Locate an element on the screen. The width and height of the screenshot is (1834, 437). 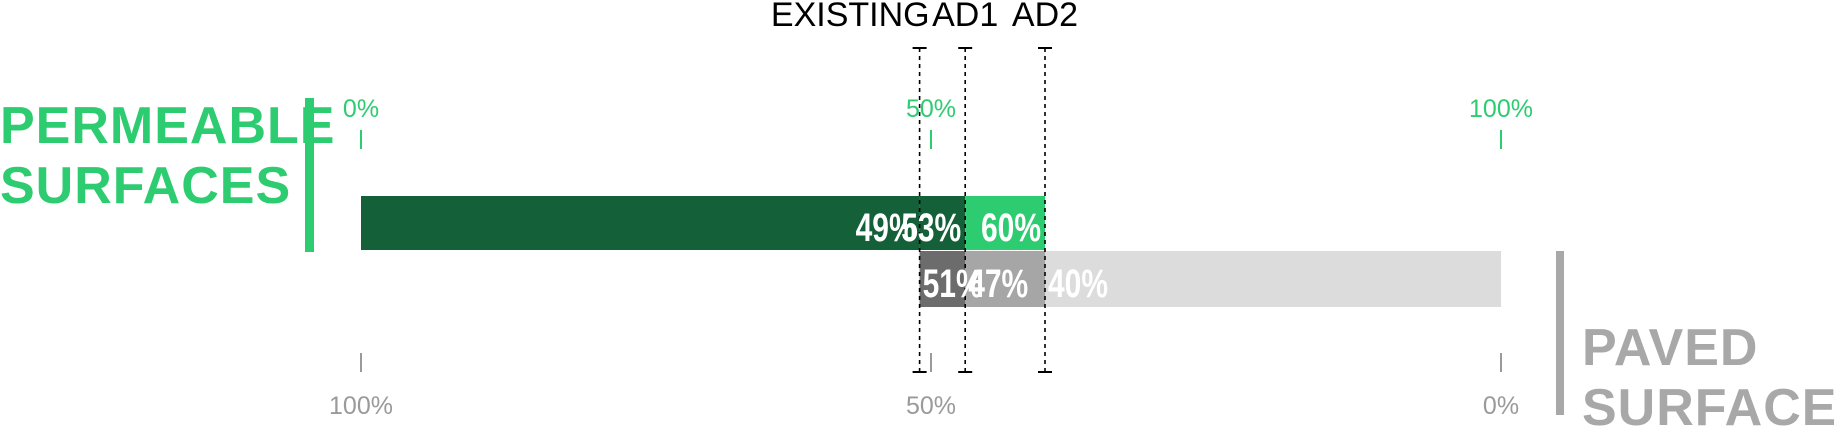
paved-title-line2: SURFACES is located at coordinates (1708, 408).